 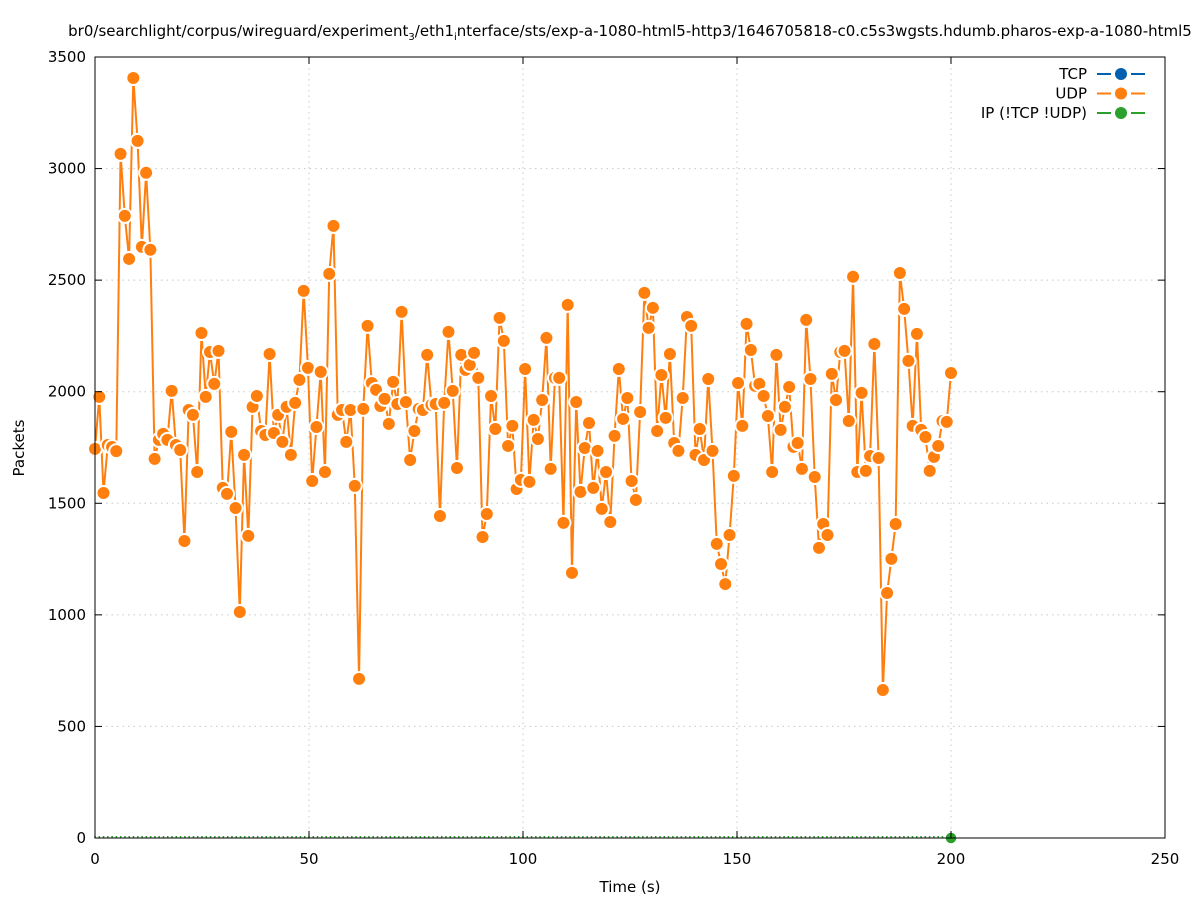 What do you see at coordinates (411, 37) in the screenshot?
I see `title-subscript: 3` at bounding box center [411, 37].